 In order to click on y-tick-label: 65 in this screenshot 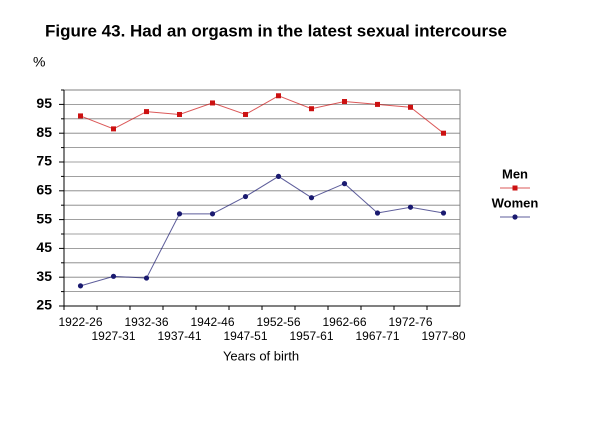, I will do `click(44, 190)`.